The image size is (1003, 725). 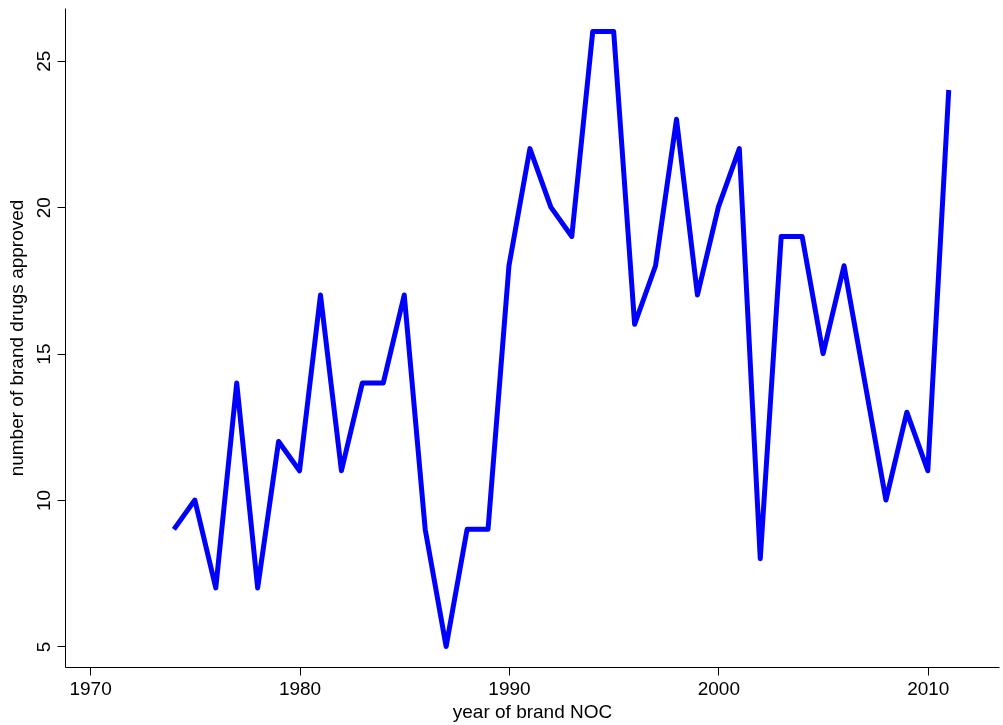 What do you see at coordinates (532, 711) in the screenshot?
I see `x-axis-title: year of brand NOC` at bounding box center [532, 711].